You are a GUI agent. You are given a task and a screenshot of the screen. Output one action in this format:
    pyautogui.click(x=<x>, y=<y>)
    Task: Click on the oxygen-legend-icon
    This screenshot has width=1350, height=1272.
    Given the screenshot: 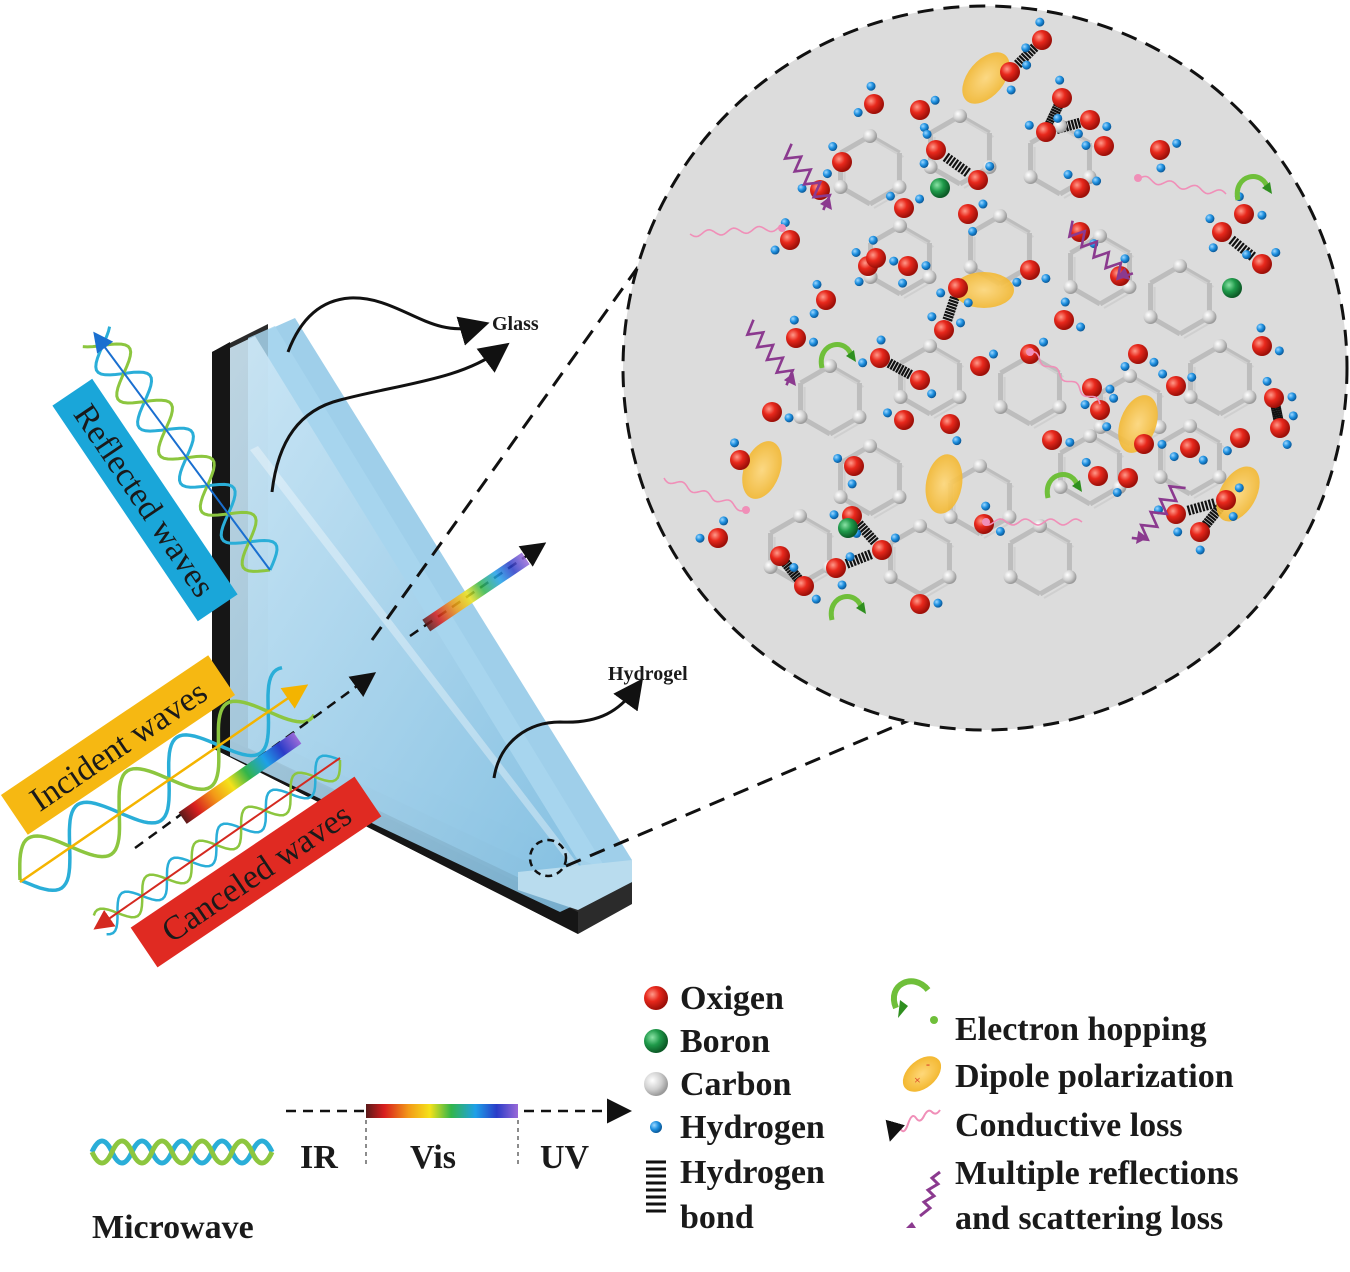 What is the action you would take?
    pyautogui.click(x=656, y=998)
    